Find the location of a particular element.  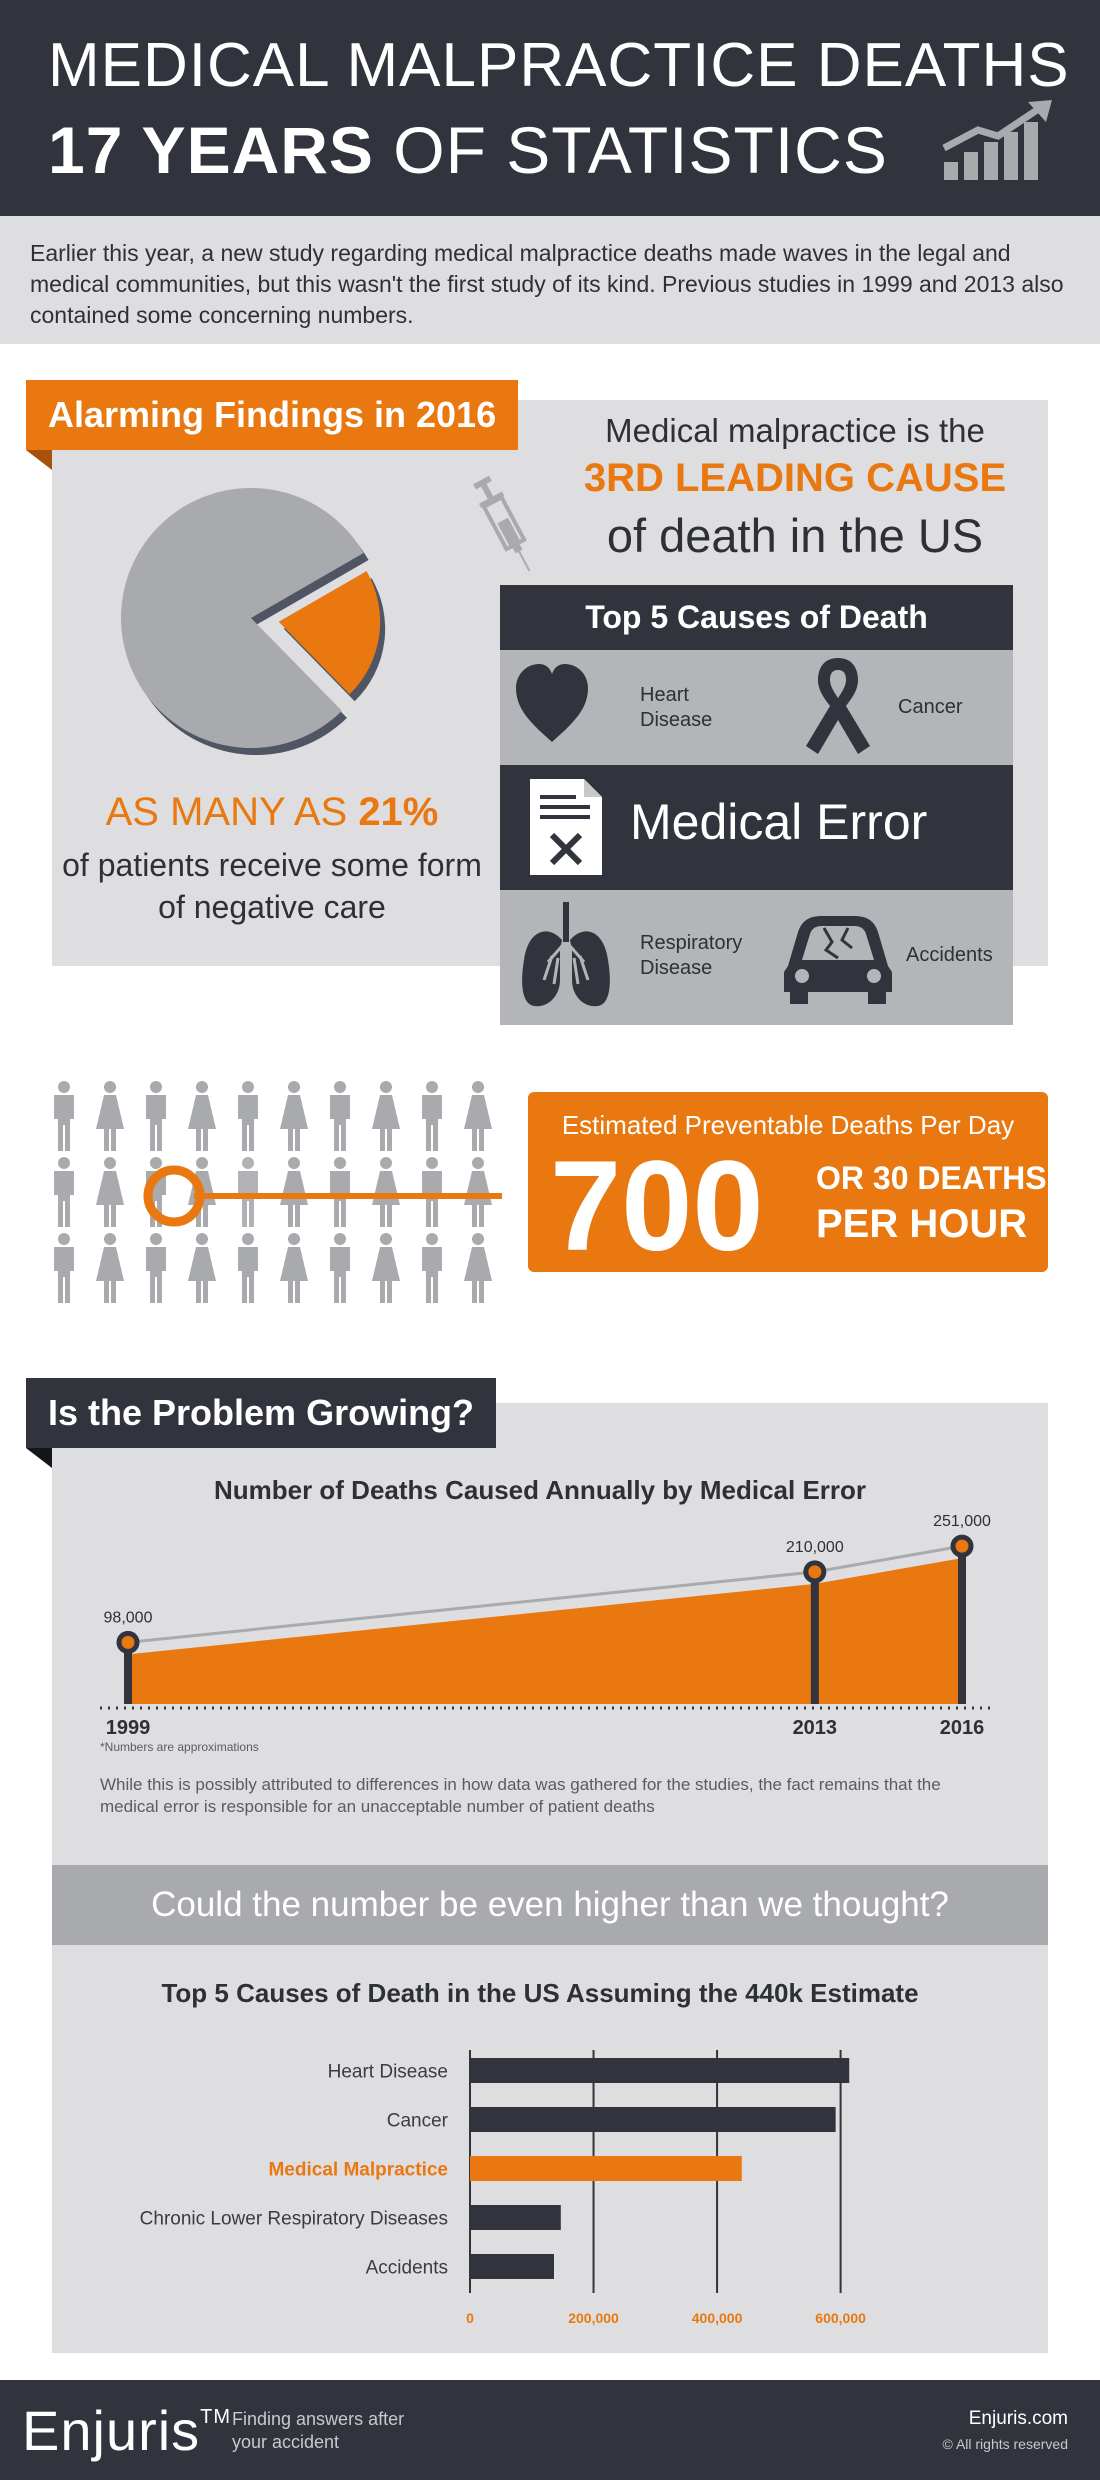

data-point-1999 is located at coordinates (128, 1642).